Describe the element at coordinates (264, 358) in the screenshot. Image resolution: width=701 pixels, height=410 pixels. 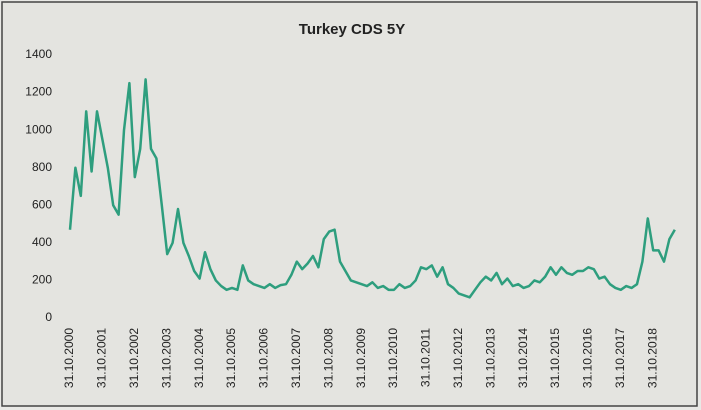
I see `x-tick-label: 31.10.2006` at that location.